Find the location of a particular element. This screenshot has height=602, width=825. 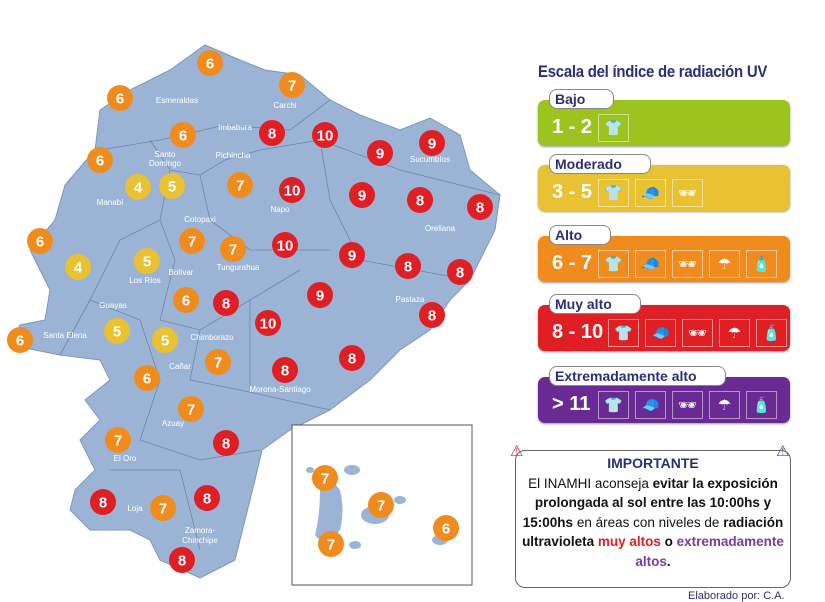

level-label: Muy alto is located at coordinates (595, 304).